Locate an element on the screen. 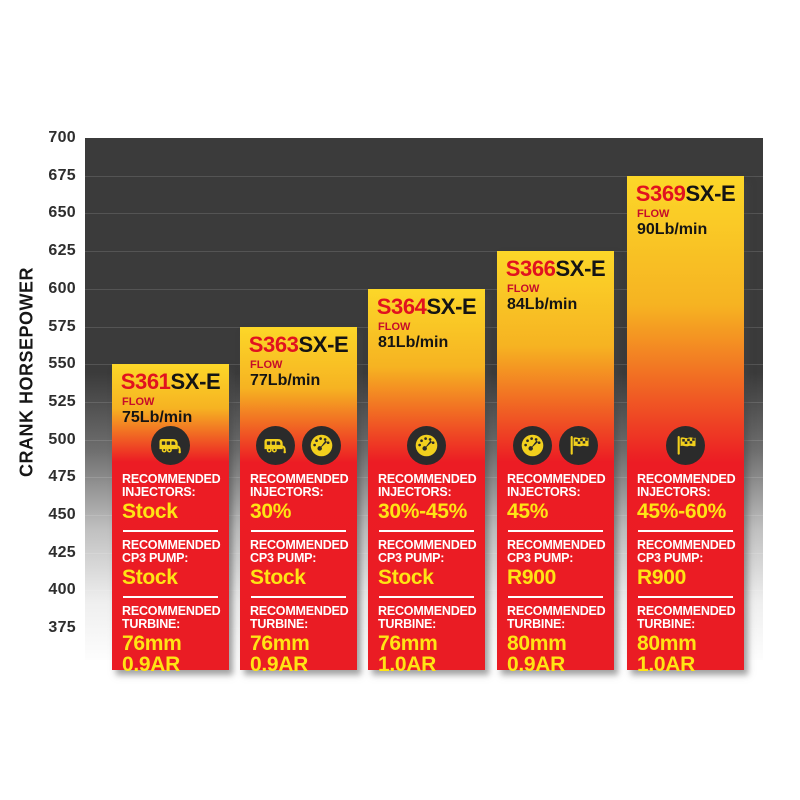 This screenshot has width=800, height=800. injectors-value: 30% is located at coordinates (271, 511).